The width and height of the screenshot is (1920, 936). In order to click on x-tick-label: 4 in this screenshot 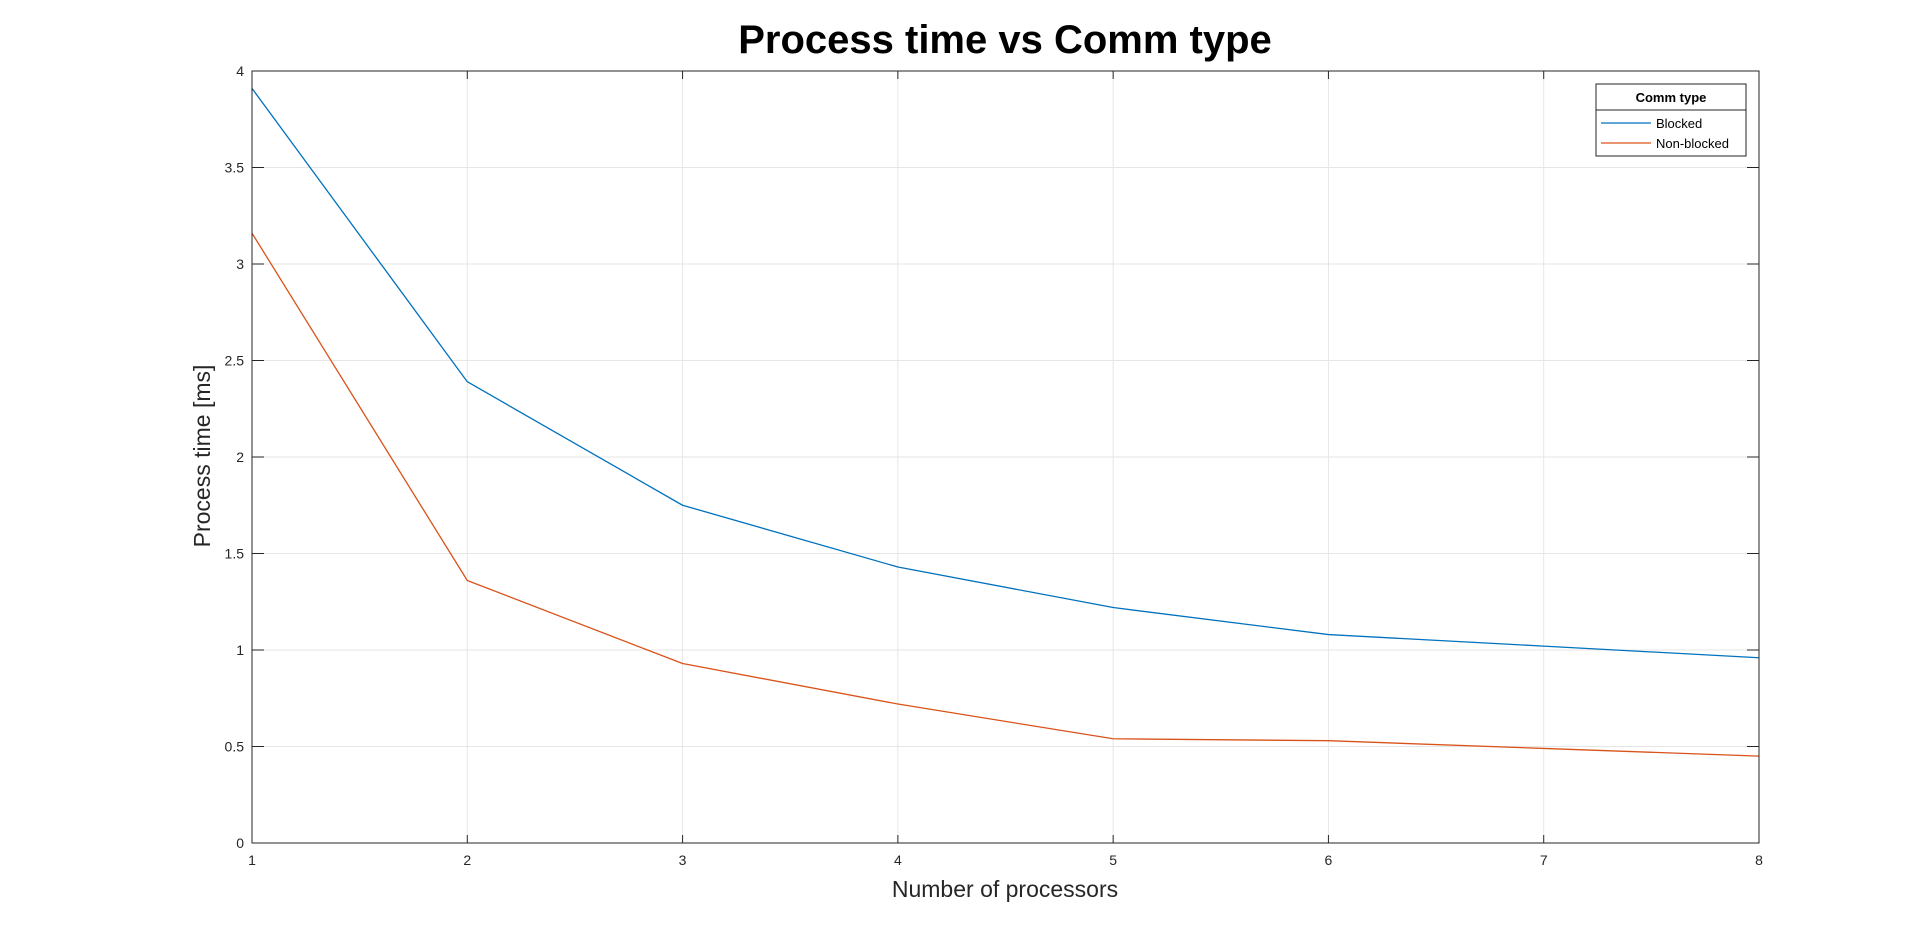, I will do `click(898, 860)`.